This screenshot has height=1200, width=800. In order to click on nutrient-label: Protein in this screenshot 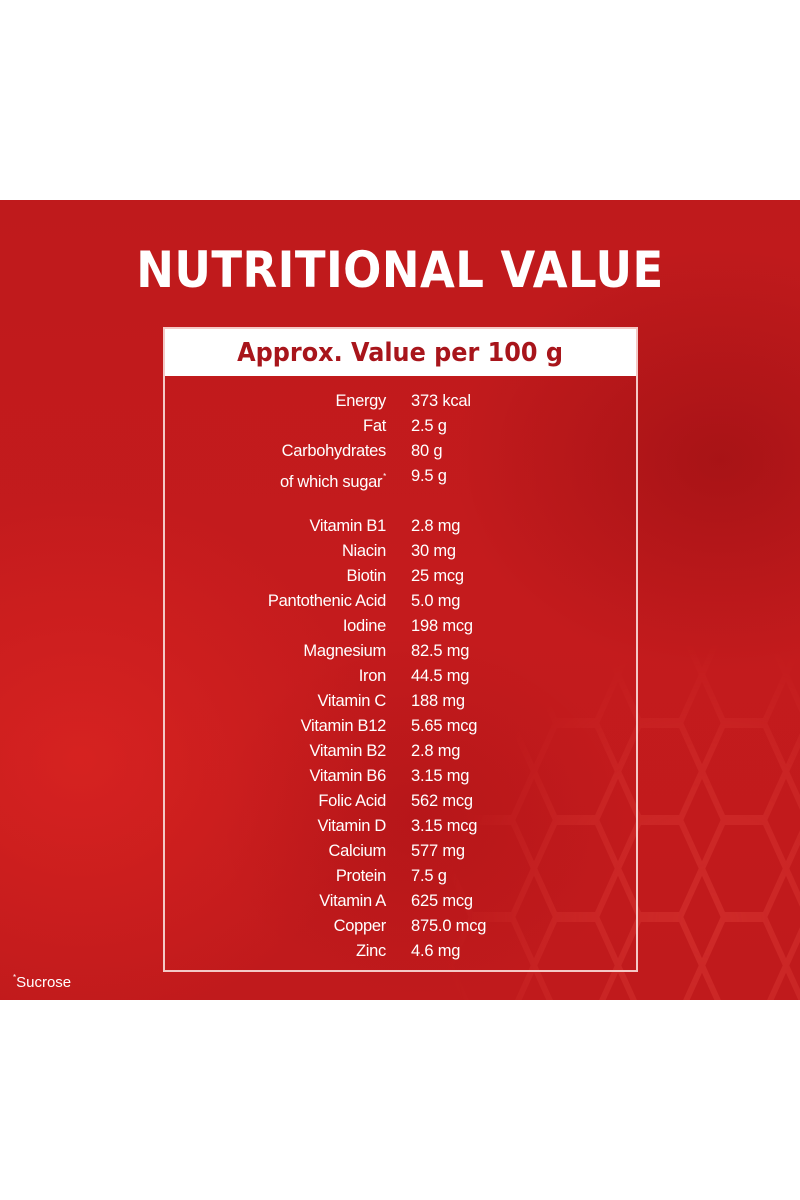, I will do `click(360, 876)`.